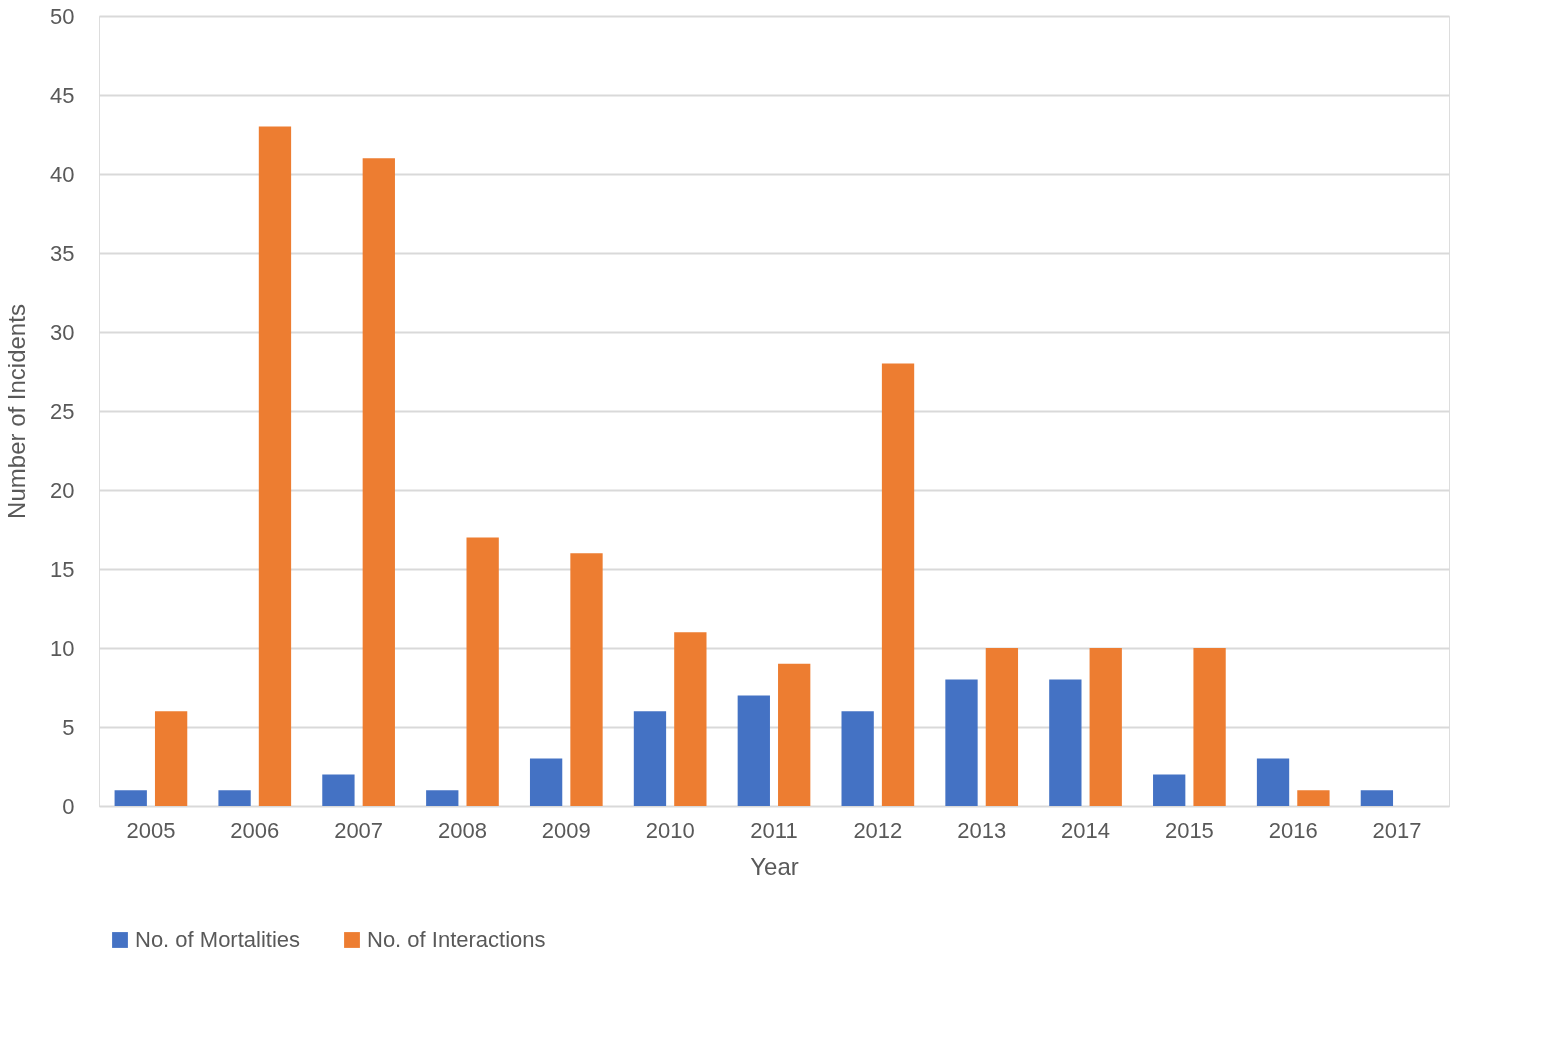 The height and width of the screenshot is (1053, 1549). Describe the element at coordinates (1293, 830) in the screenshot. I see `x-tick-label: 2016` at that location.